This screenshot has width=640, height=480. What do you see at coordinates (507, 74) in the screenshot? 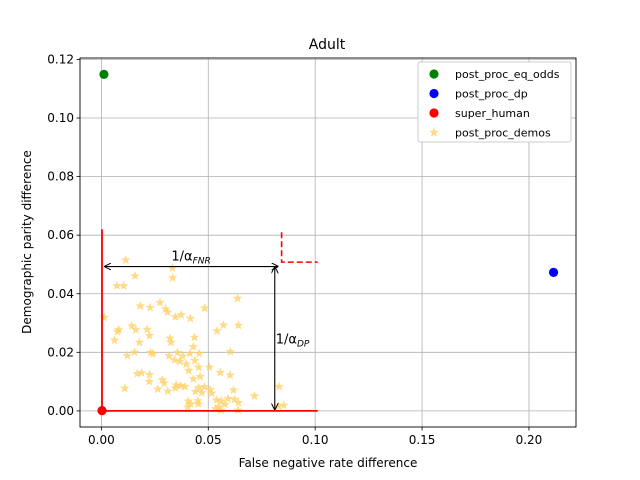
I see `legend-label: post_proc_eq_odds` at bounding box center [507, 74].